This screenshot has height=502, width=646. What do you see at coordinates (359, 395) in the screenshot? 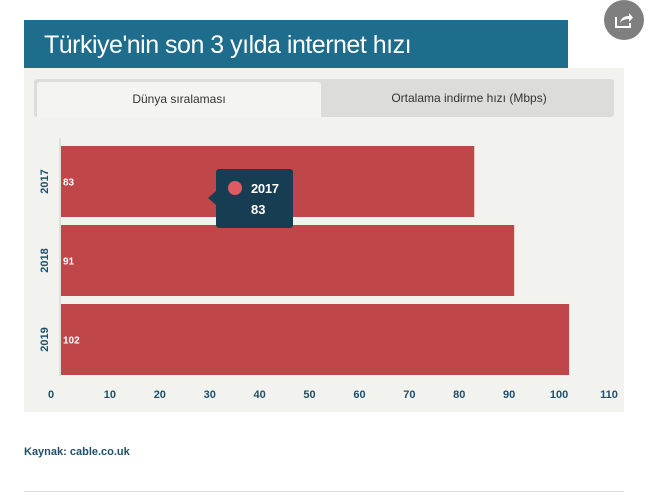
I see `x-tick-label: 60` at bounding box center [359, 395].